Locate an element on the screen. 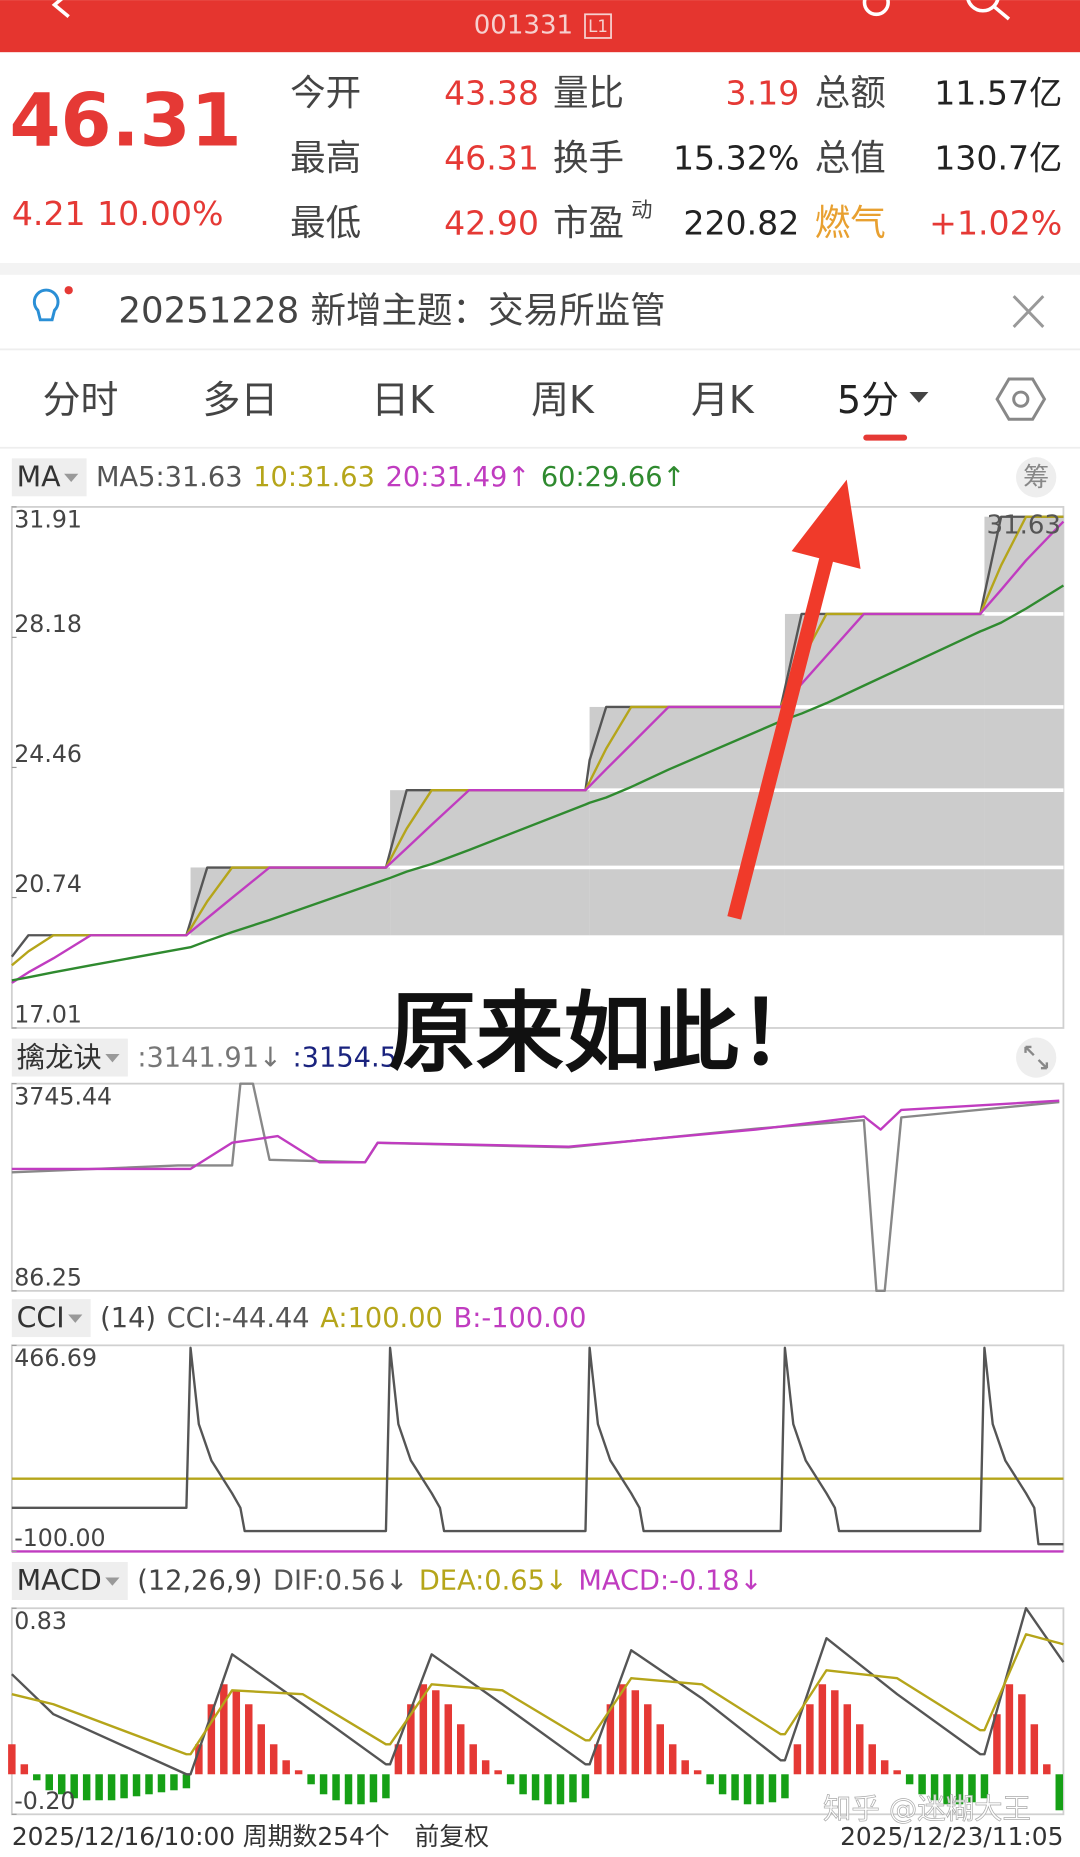 The width and height of the screenshot is (1080, 1857). start-time: 2025/12/16/10:00 is located at coordinates (123, 1836).